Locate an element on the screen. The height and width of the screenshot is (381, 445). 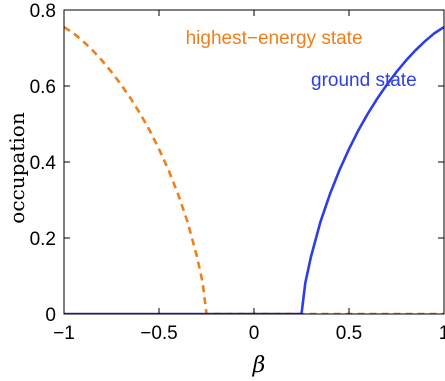
x-tick-label: −0.5 is located at coordinates (159, 333).